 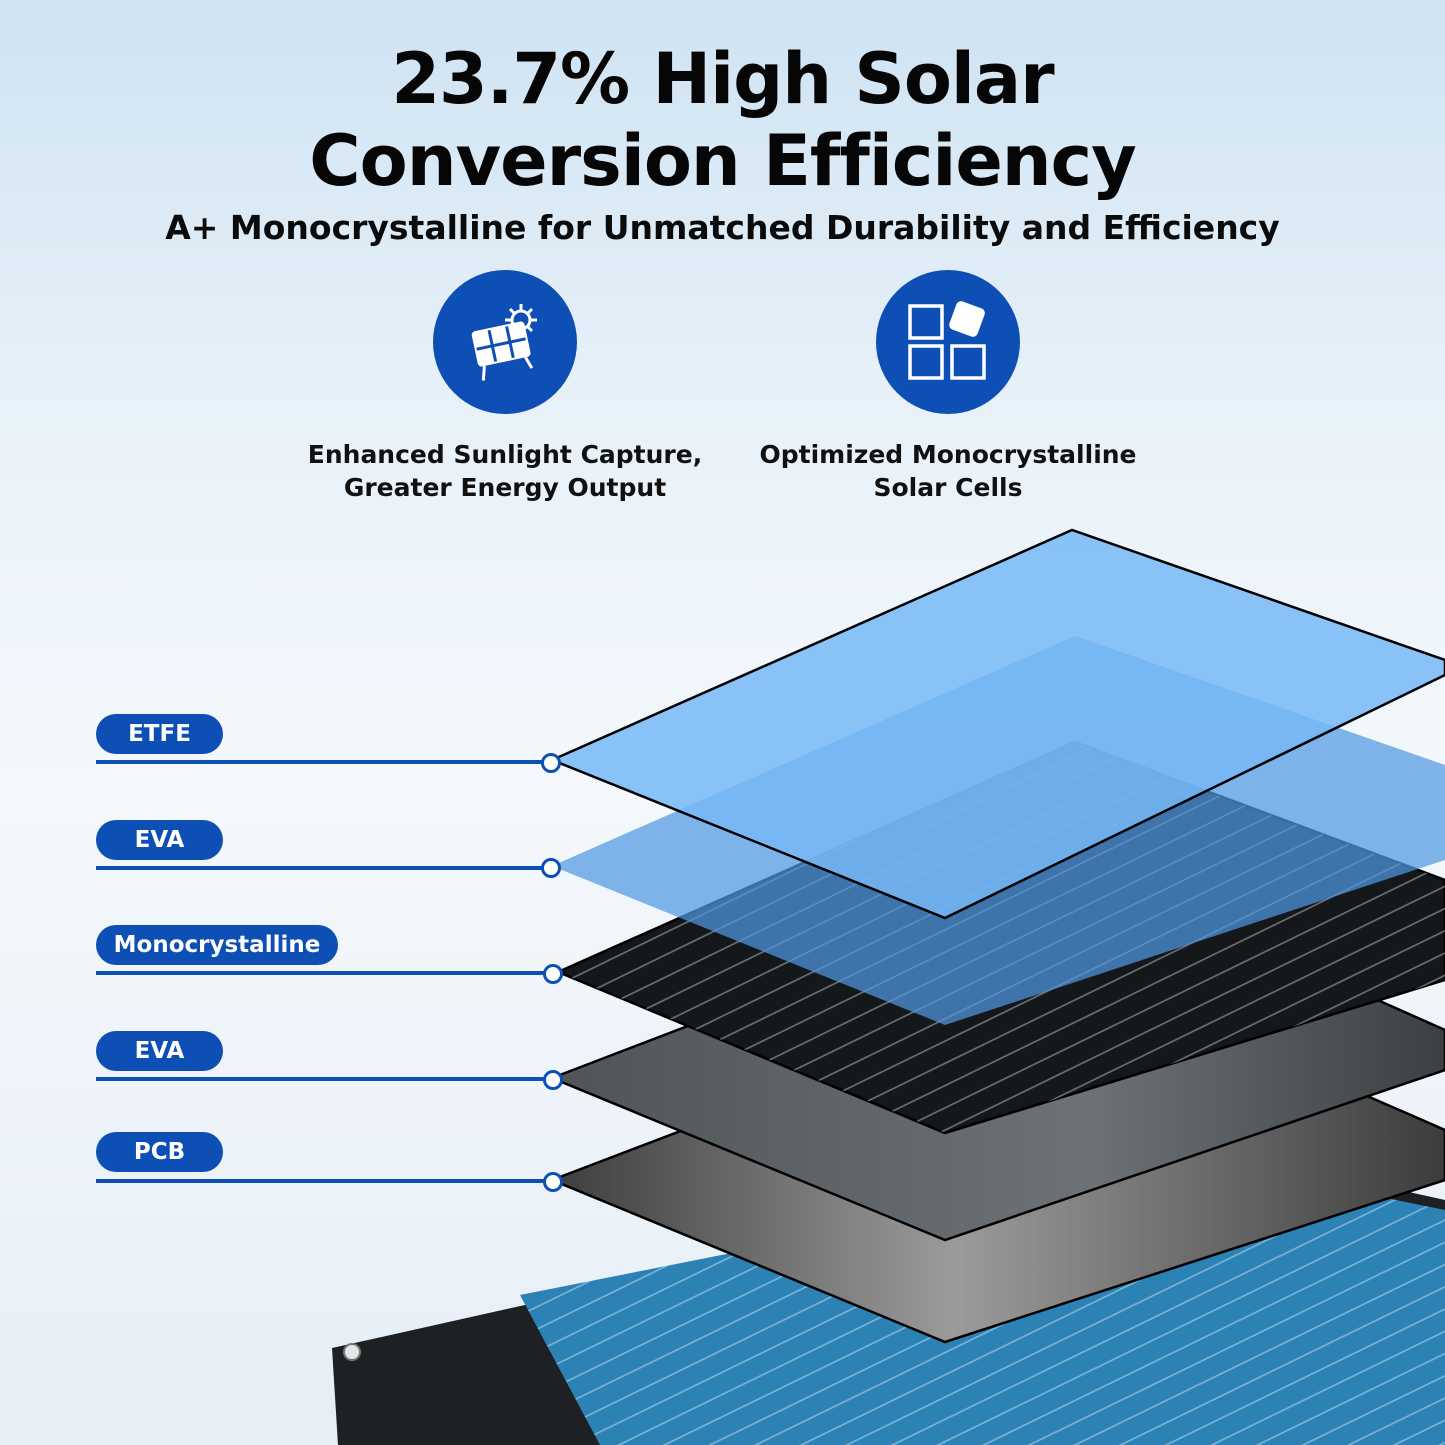 What do you see at coordinates (553, 974) in the screenshot?
I see `leader-dot-monocrystalline` at bounding box center [553, 974].